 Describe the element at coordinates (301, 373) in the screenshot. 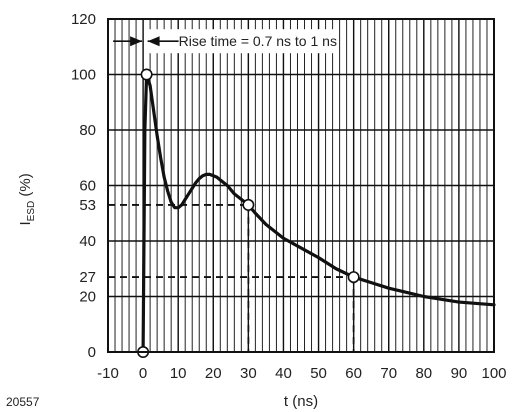

I see `x-tick-labels: -10 0 10 20 30 40 50 60 70 80 90 100` at that location.